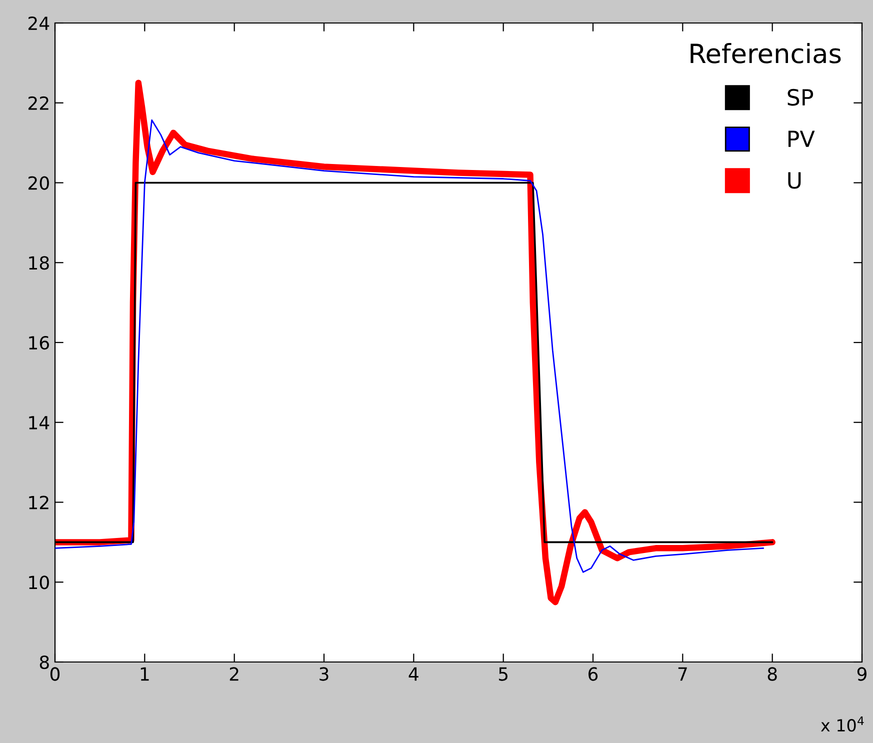  Describe the element at coordinates (324, 674) in the screenshot. I see `x-tick-label: 3` at that location.